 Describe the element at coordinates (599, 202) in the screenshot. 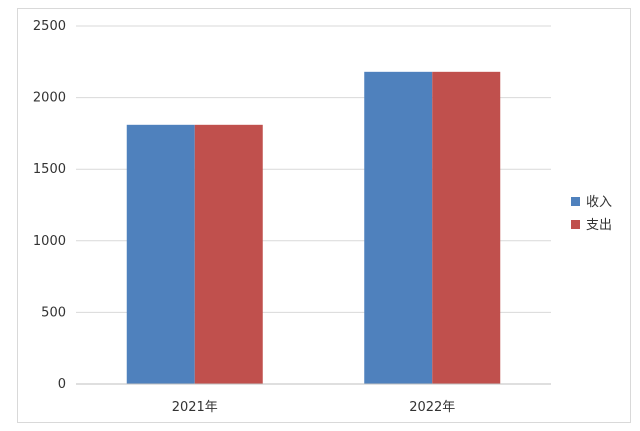

I see `legend-label: 收入` at that location.